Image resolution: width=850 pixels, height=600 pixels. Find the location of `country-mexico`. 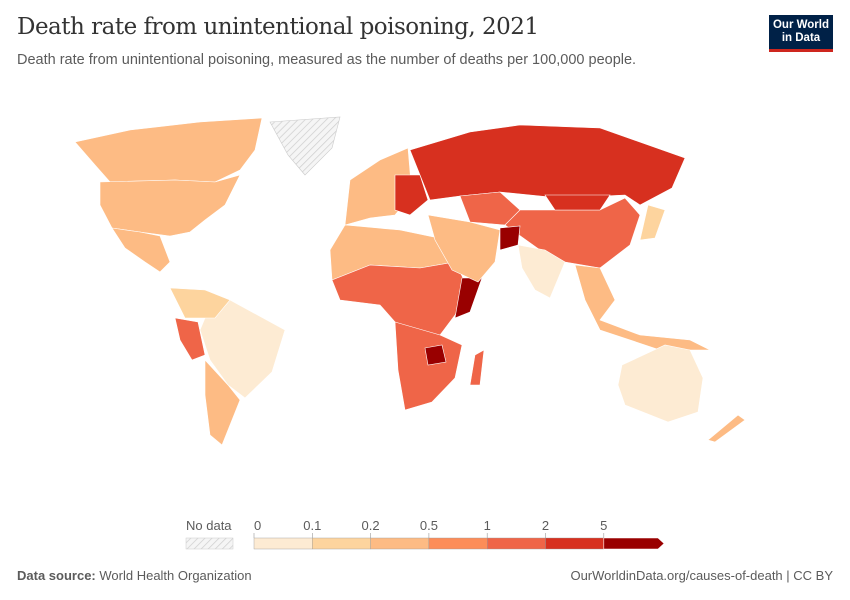

country-mexico is located at coordinates (141, 250).